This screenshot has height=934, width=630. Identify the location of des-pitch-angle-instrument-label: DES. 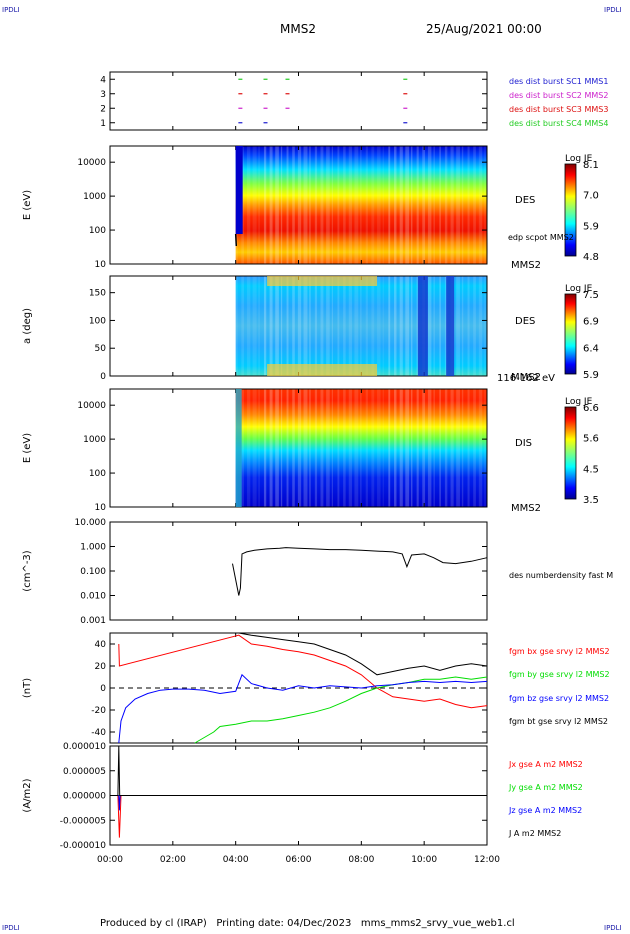
(525, 321).